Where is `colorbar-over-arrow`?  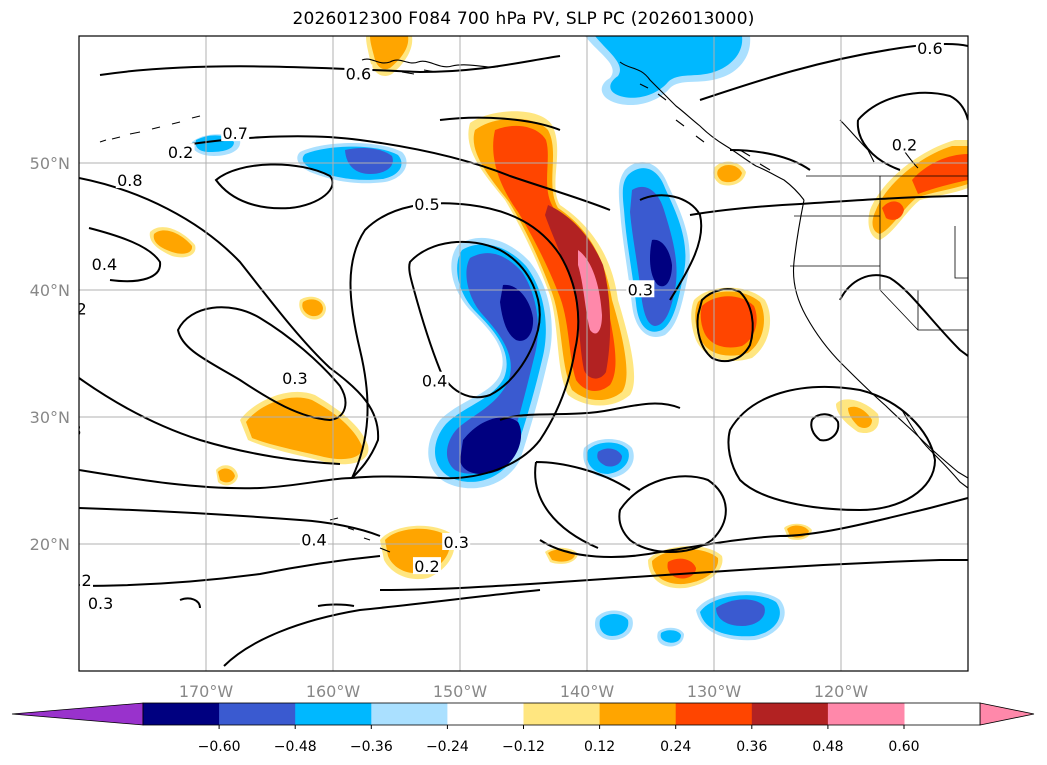 colorbar-over-arrow is located at coordinates (1007, 714).